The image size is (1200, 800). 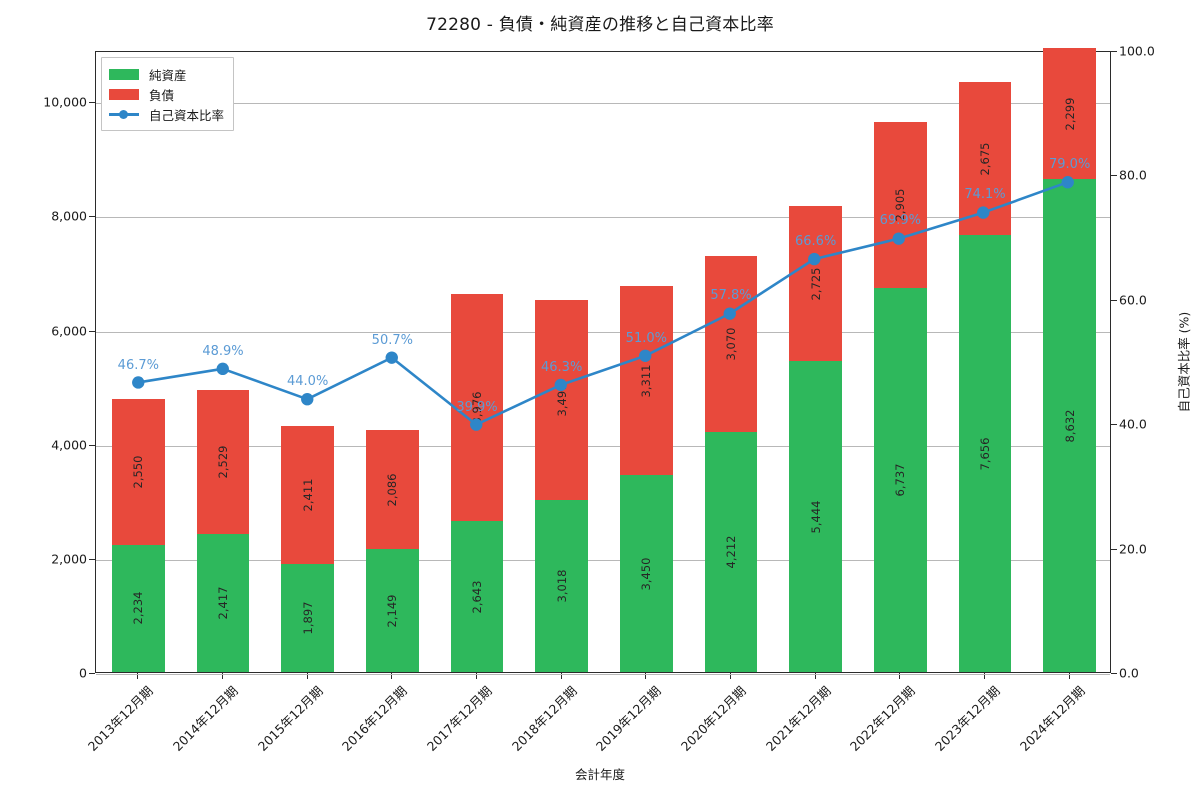 What do you see at coordinates (138, 472) in the screenshot?
I see `bar-segment-liabilities: 2,550` at bounding box center [138, 472].